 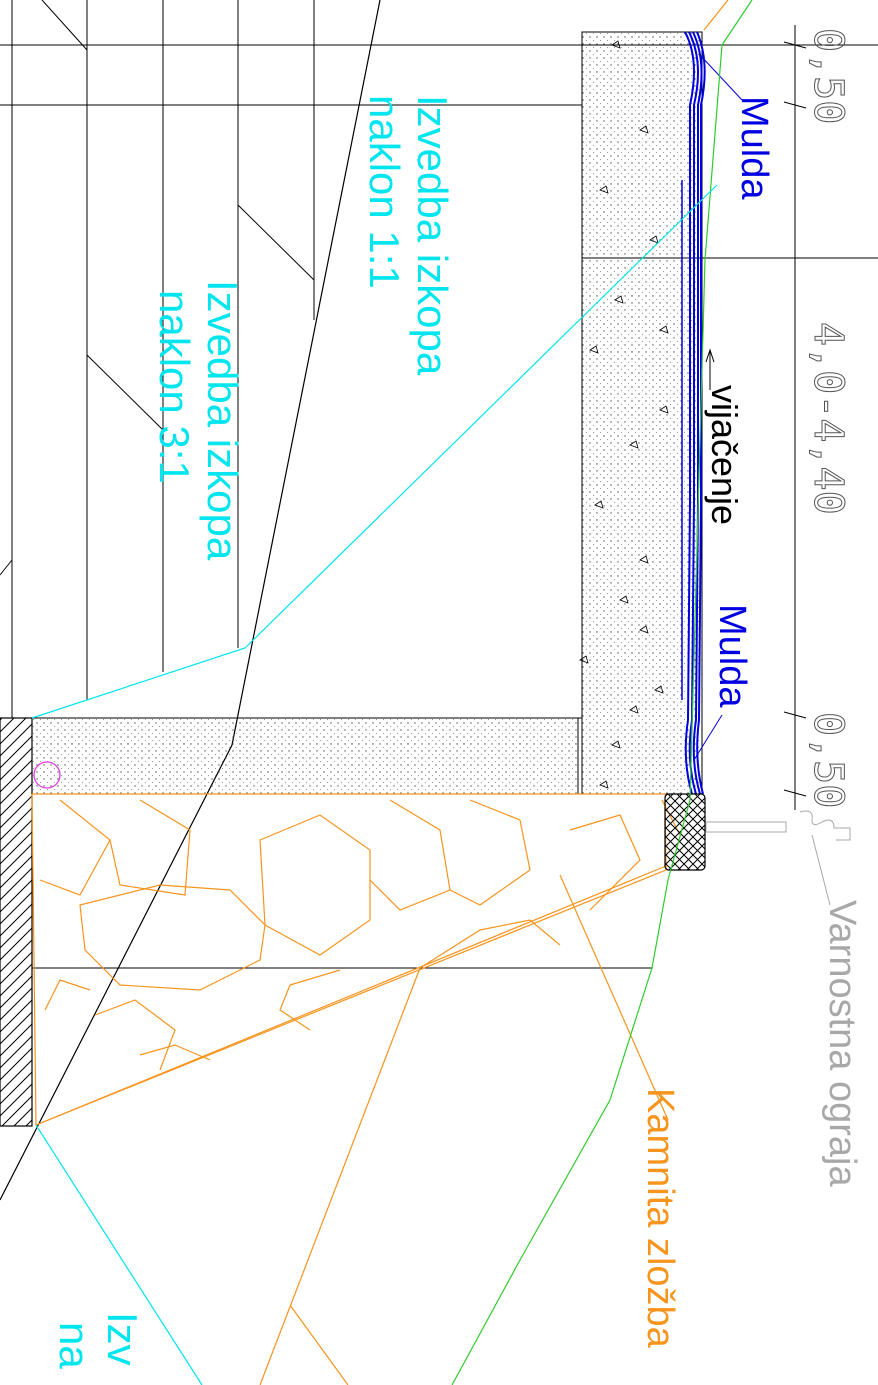 What do you see at coordinates (432, 235) in the screenshot?
I see `excavation-1-1-line1: Izvedba izkopa` at bounding box center [432, 235].